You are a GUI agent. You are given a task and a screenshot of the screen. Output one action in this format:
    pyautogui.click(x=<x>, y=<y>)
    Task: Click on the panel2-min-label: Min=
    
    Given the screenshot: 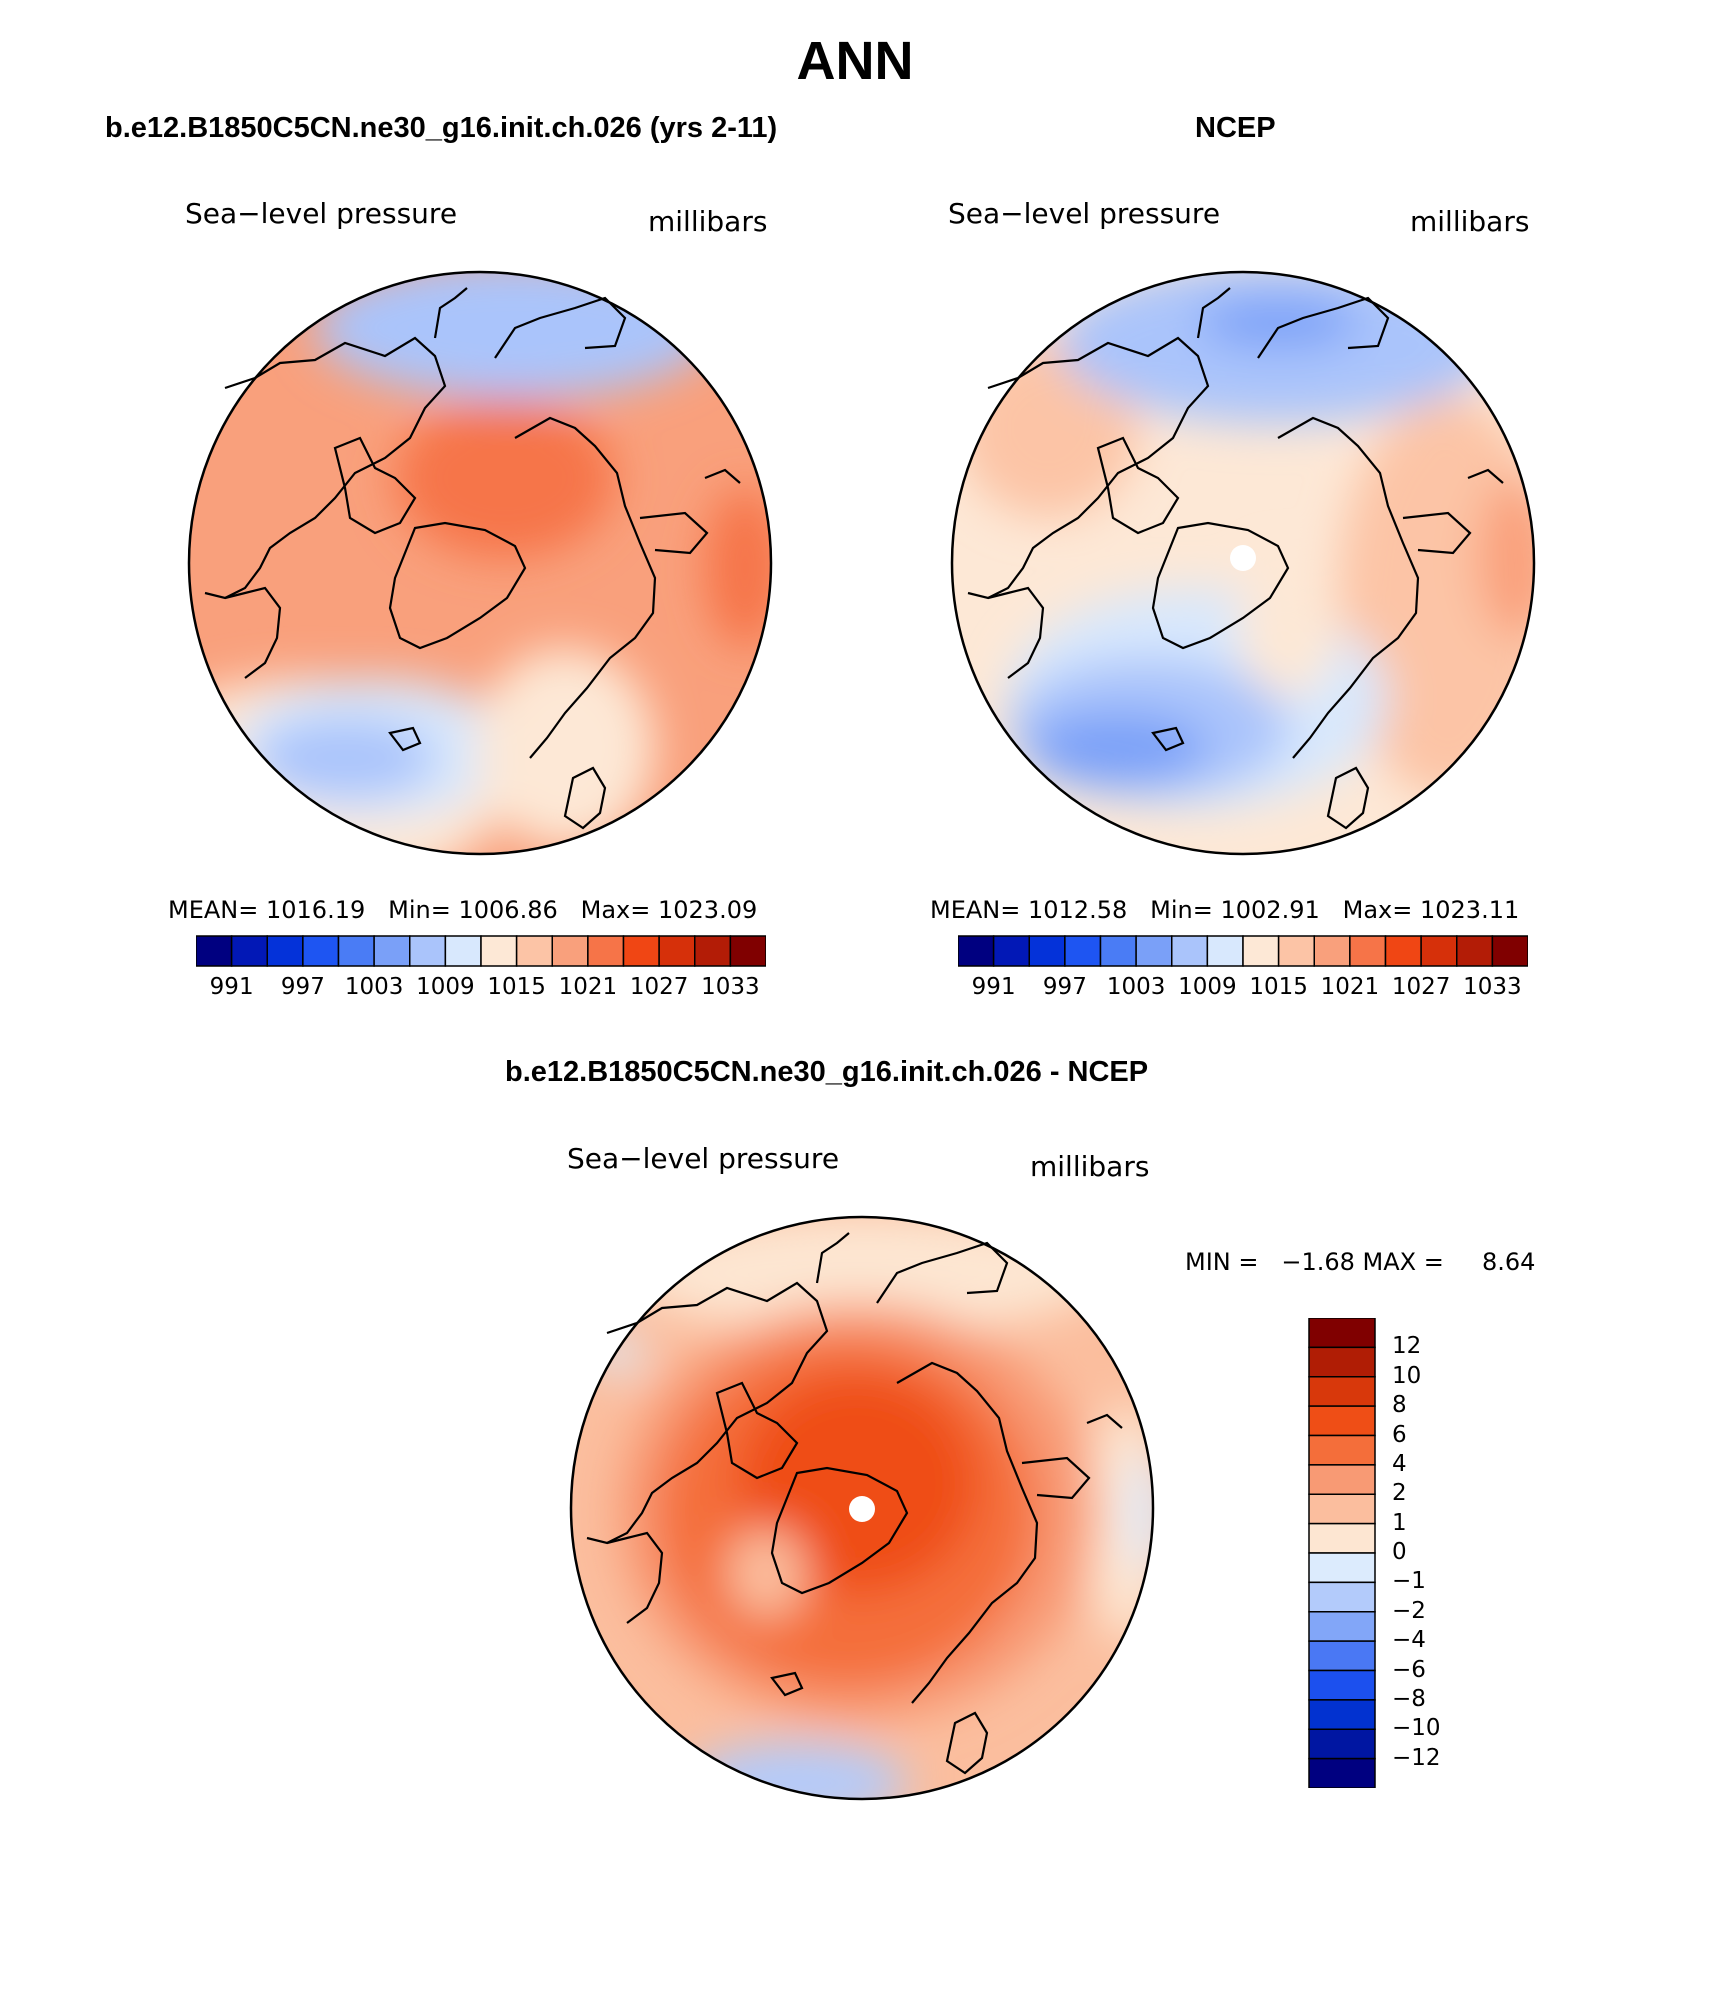 What is the action you would take?
    pyautogui.click(x=1181, y=910)
    